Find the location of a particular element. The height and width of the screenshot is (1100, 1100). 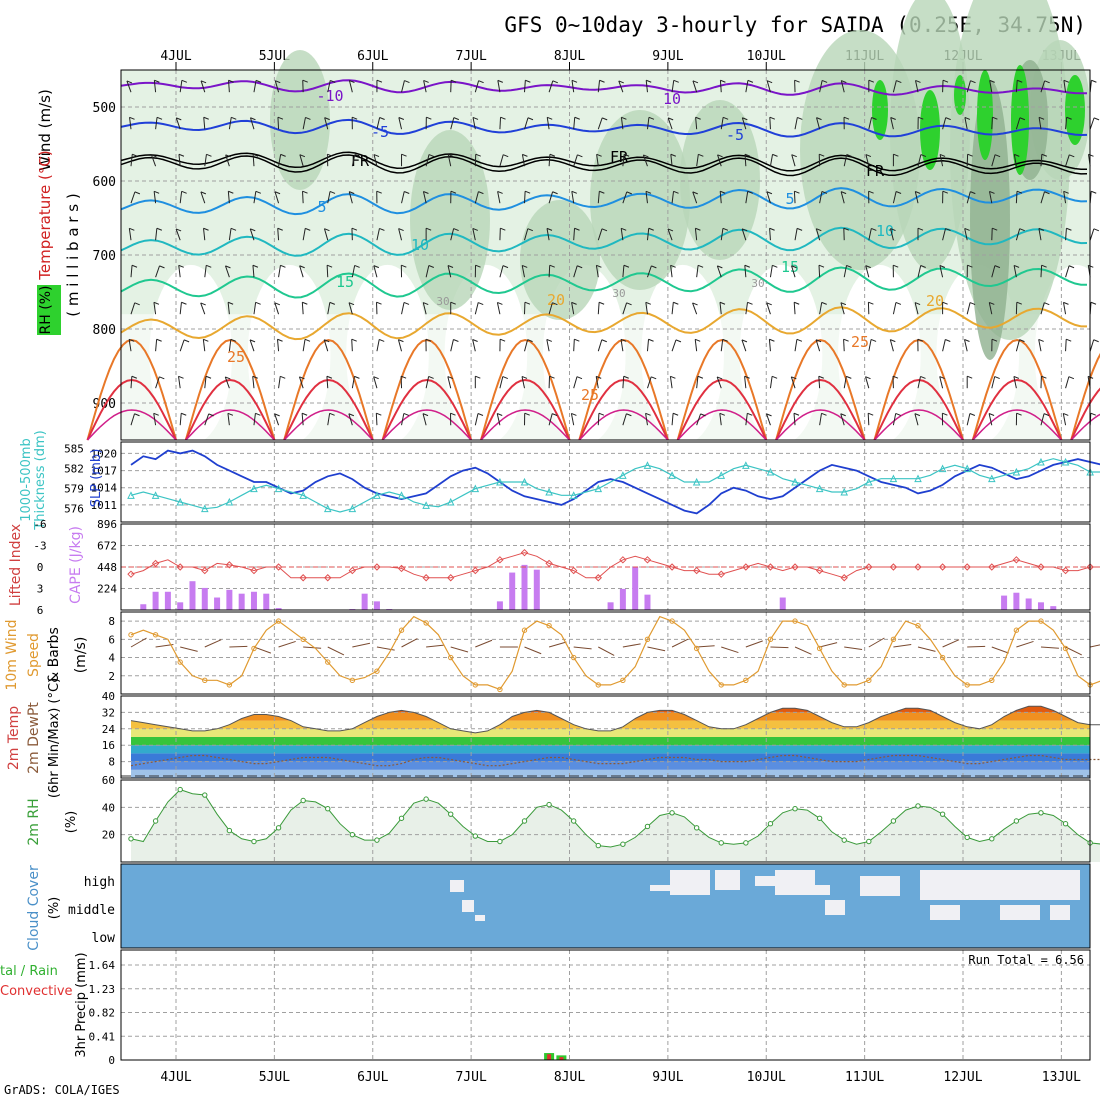

isotherm-35-dome is located at coordinates (623, 425).